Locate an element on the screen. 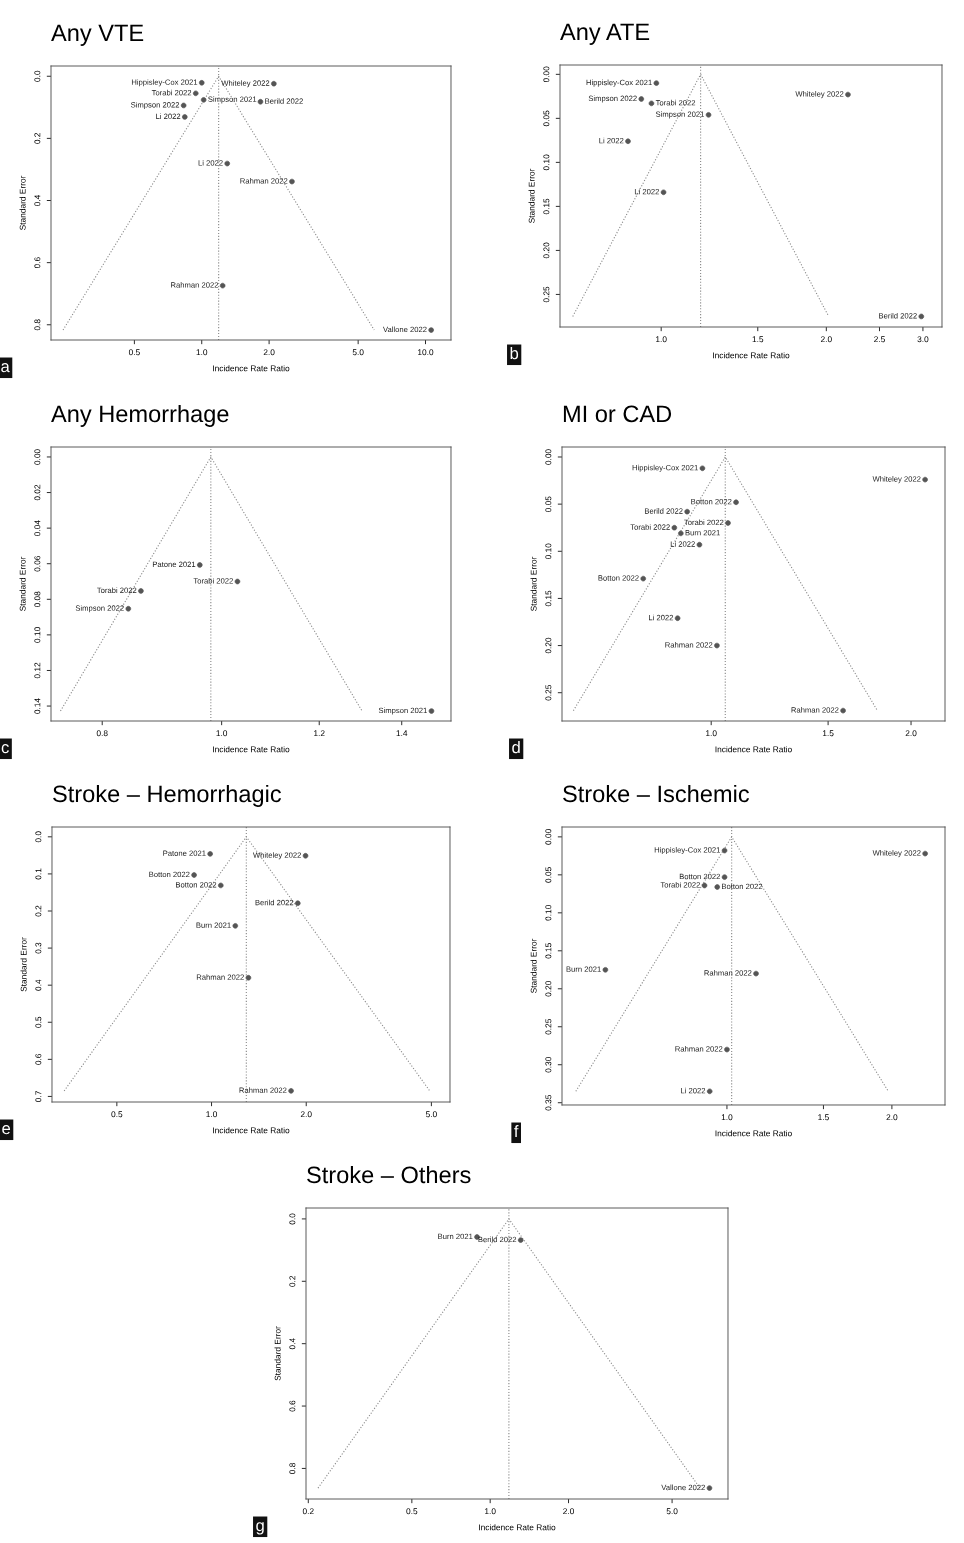  chart-title: Stroke – Others is located at coordinates (389, 1174).